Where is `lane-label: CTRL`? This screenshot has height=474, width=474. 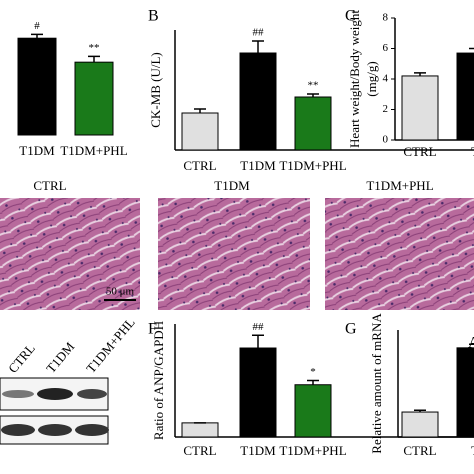
lane-label: CTRL is located at coordinates (21, 358).